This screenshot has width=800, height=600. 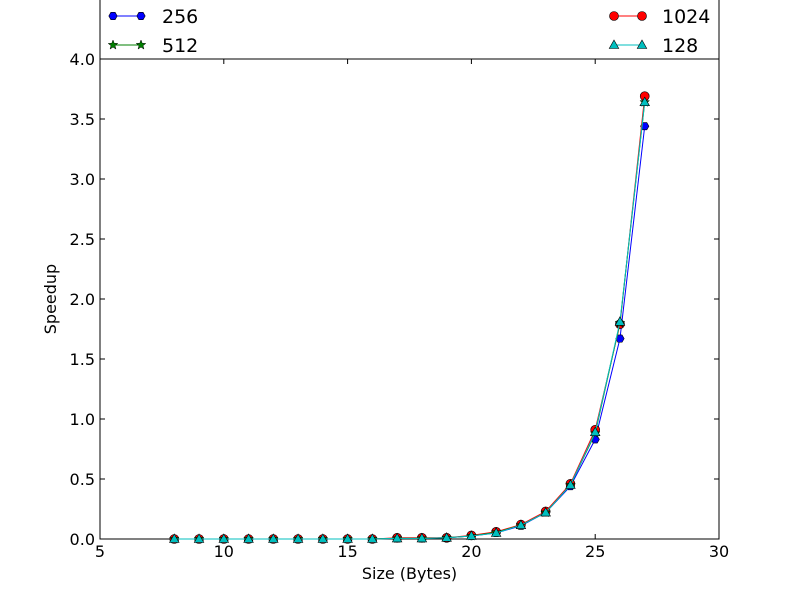 I want to click on y-axis-label: Speedup, so click(x=50, y=299).